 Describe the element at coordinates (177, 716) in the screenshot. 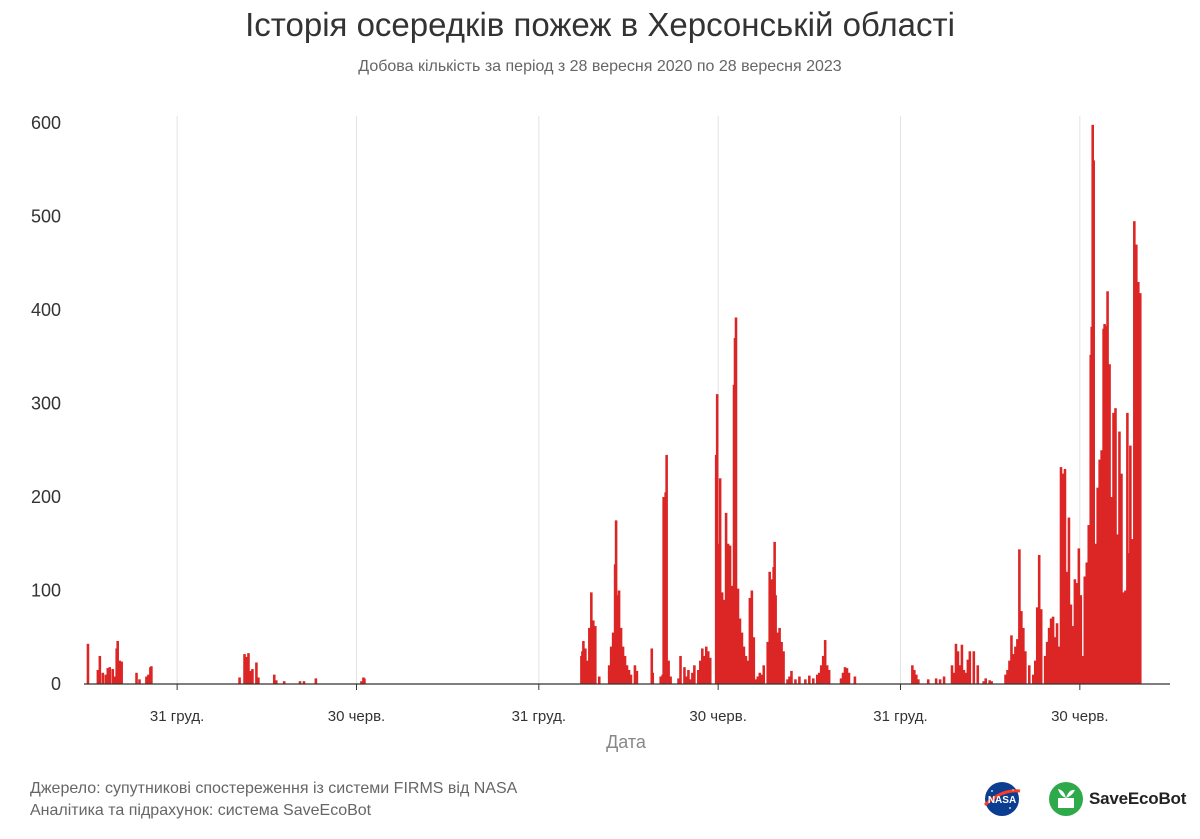

I see `x-tick-label: 31 груд.` at that location.